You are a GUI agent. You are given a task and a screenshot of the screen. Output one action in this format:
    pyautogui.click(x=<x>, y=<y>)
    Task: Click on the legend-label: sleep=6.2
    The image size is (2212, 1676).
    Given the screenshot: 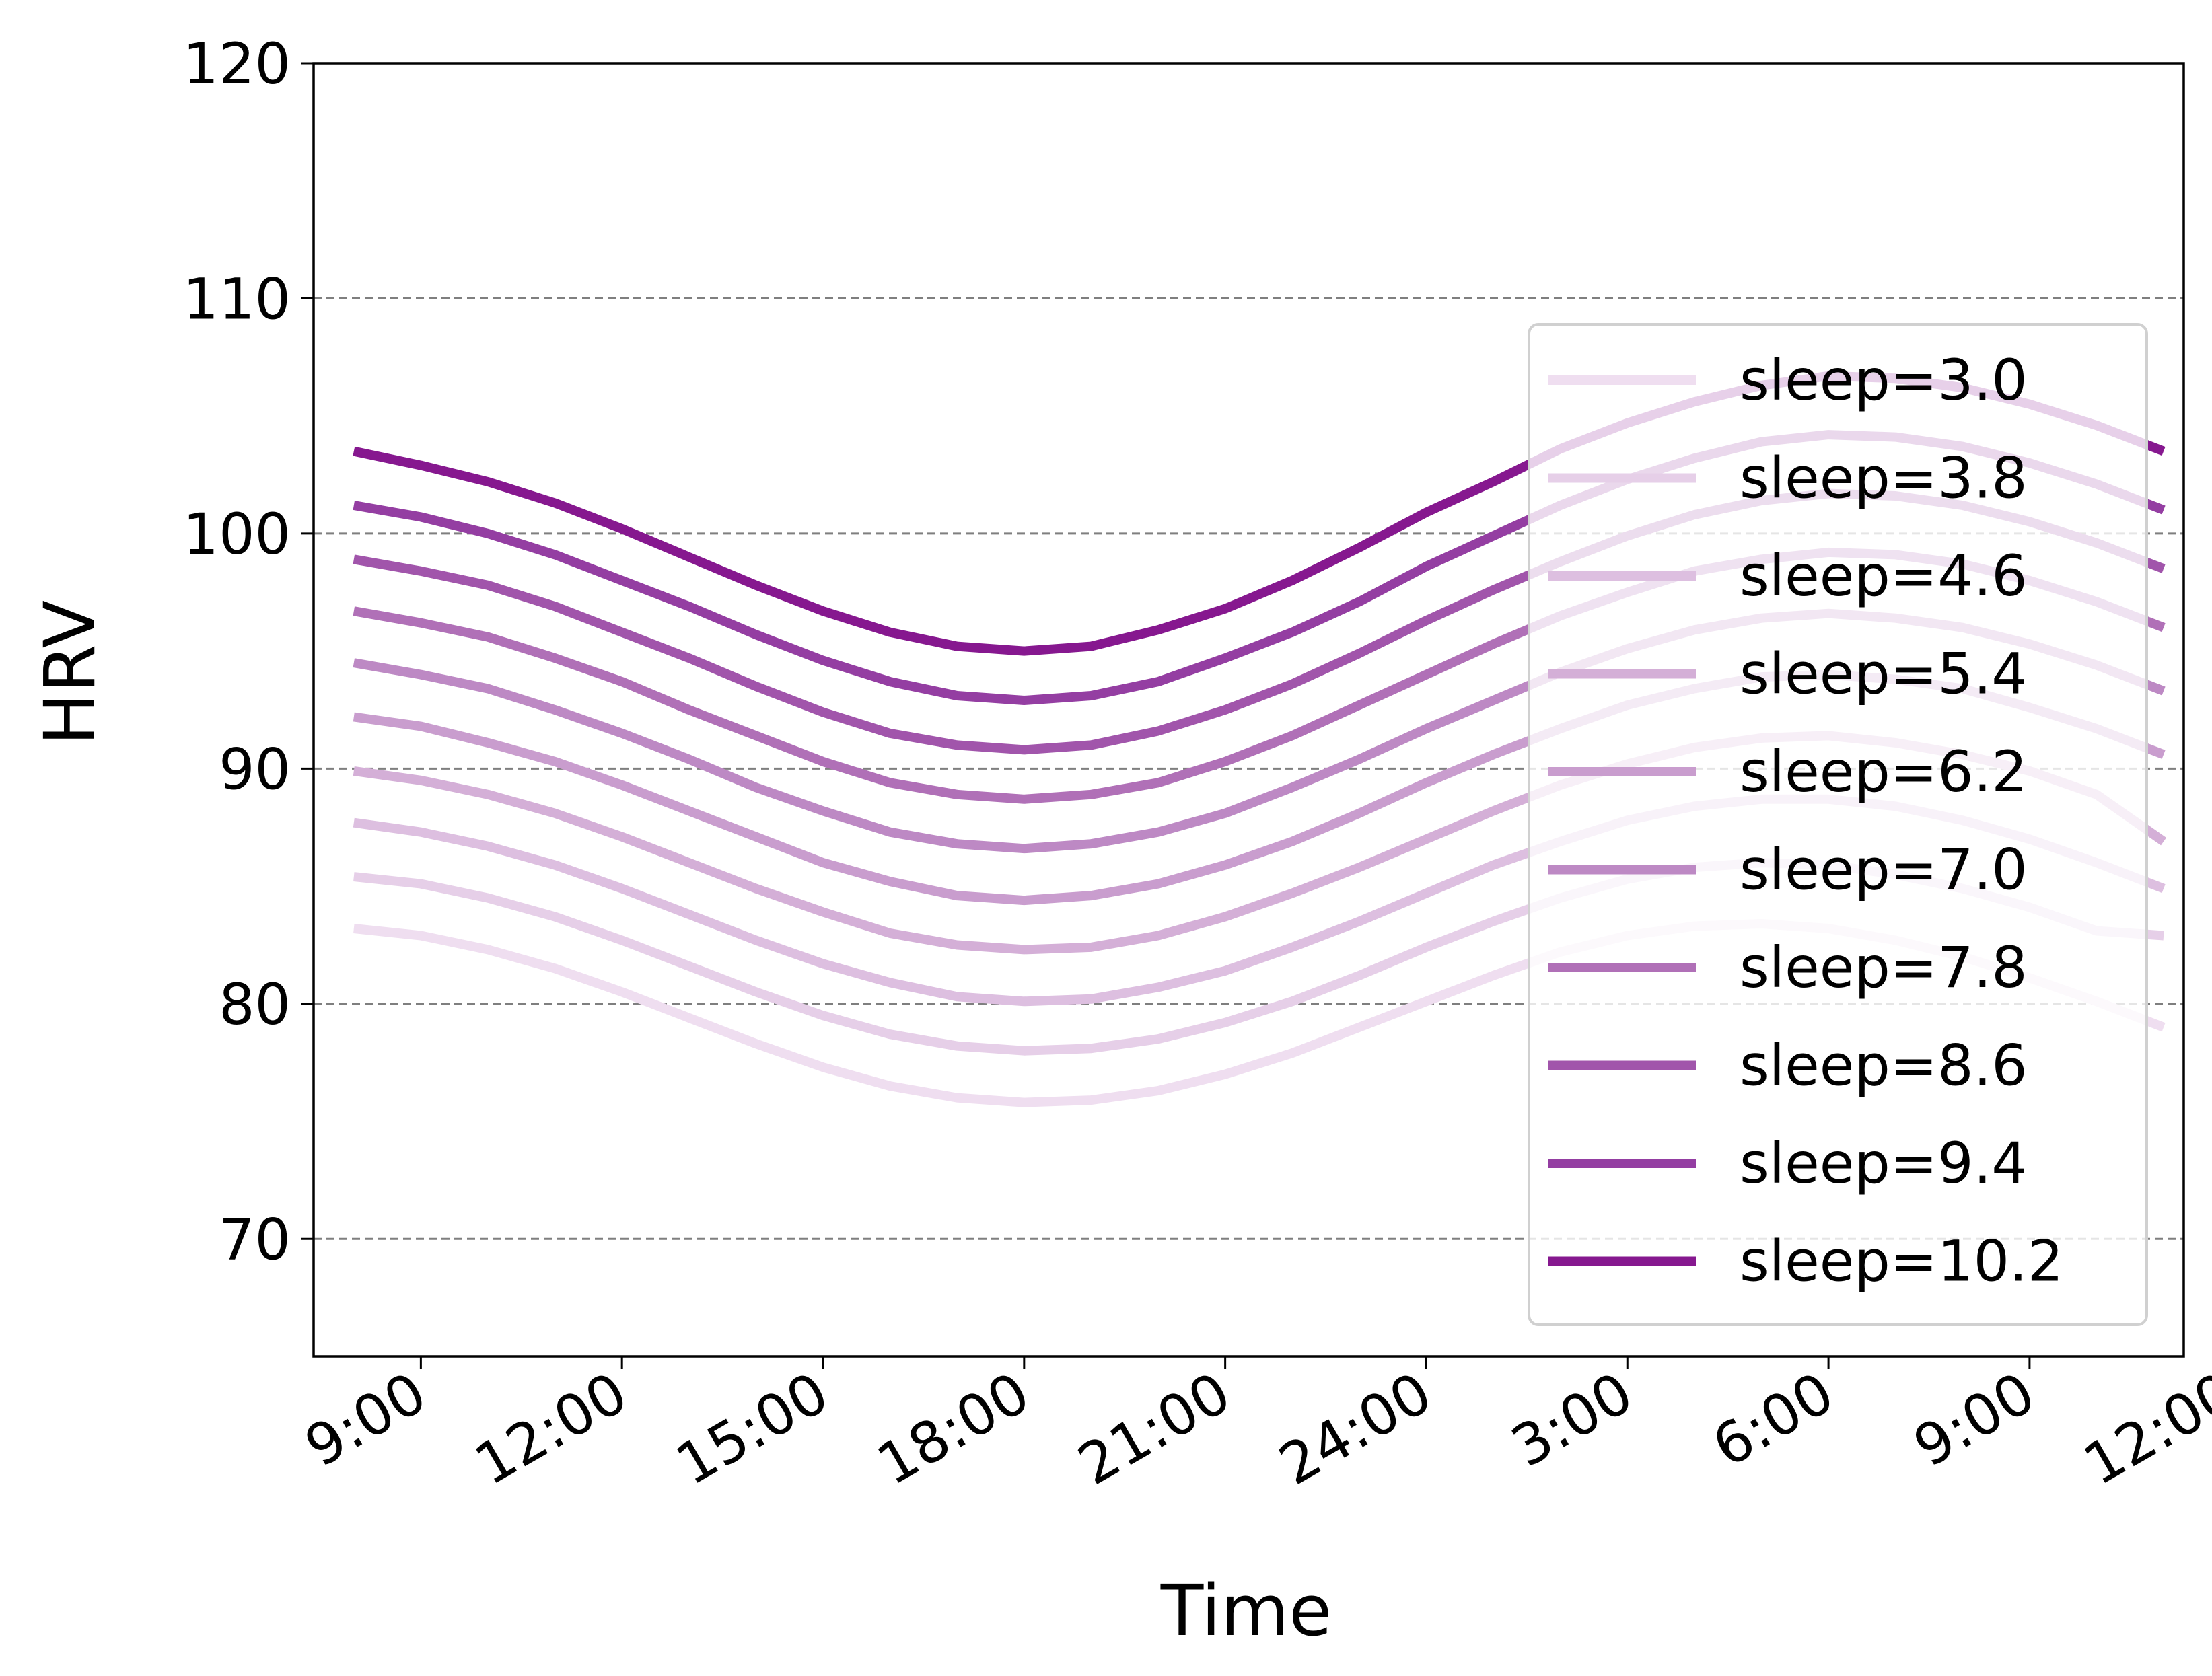 What is the action you would take?
    pyautogui.click(x=1884, y=772)
    